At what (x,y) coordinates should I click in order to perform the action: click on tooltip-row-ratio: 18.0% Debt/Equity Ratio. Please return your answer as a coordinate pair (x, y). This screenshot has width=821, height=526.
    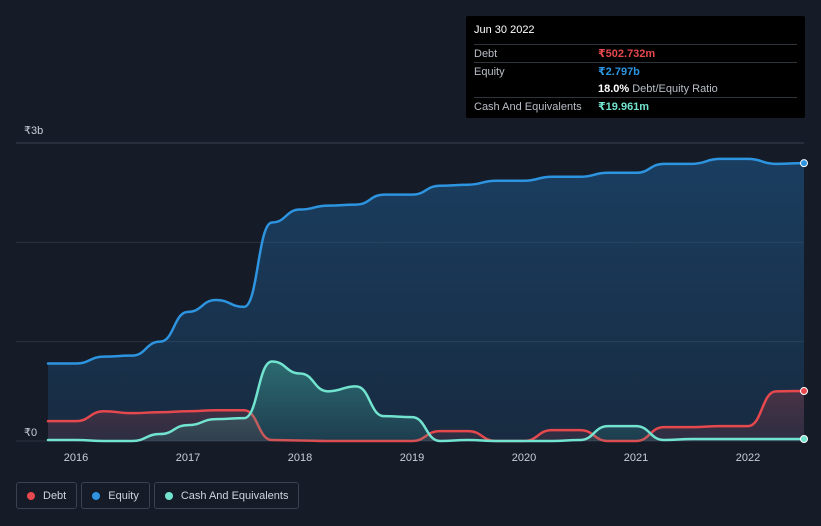
    Looking at the image, I should click on (635, 88).